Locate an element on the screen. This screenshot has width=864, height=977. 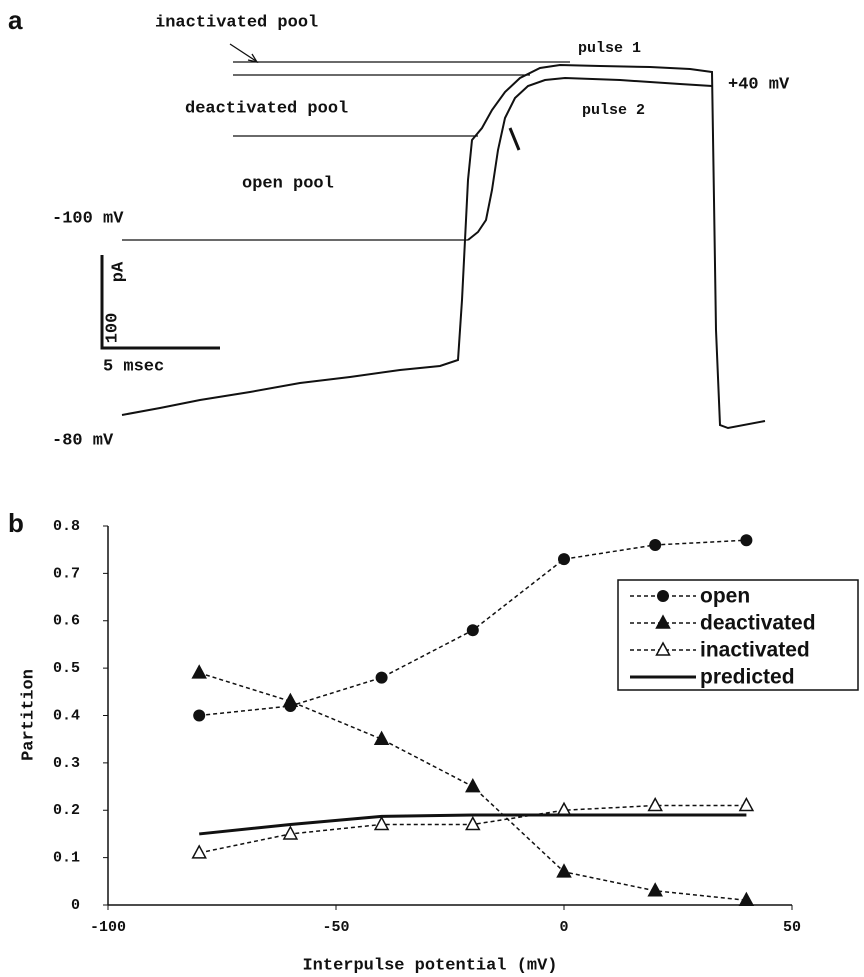
trace-label: pulse 2 is located at coordinates (613, 110).